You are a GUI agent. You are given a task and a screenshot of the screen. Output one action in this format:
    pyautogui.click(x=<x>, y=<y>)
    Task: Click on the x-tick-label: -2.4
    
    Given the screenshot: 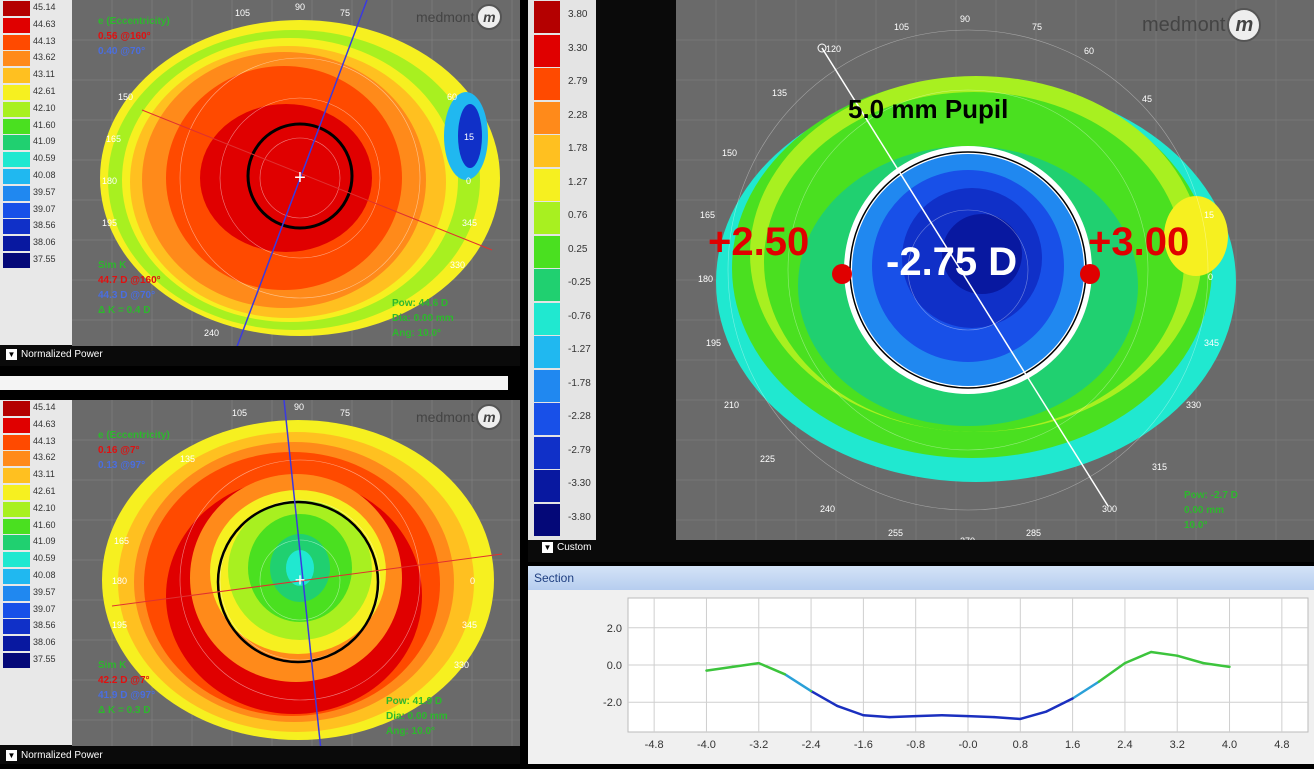 What is the action you would take?
    pyautogui.click(x=811, y=745)
    